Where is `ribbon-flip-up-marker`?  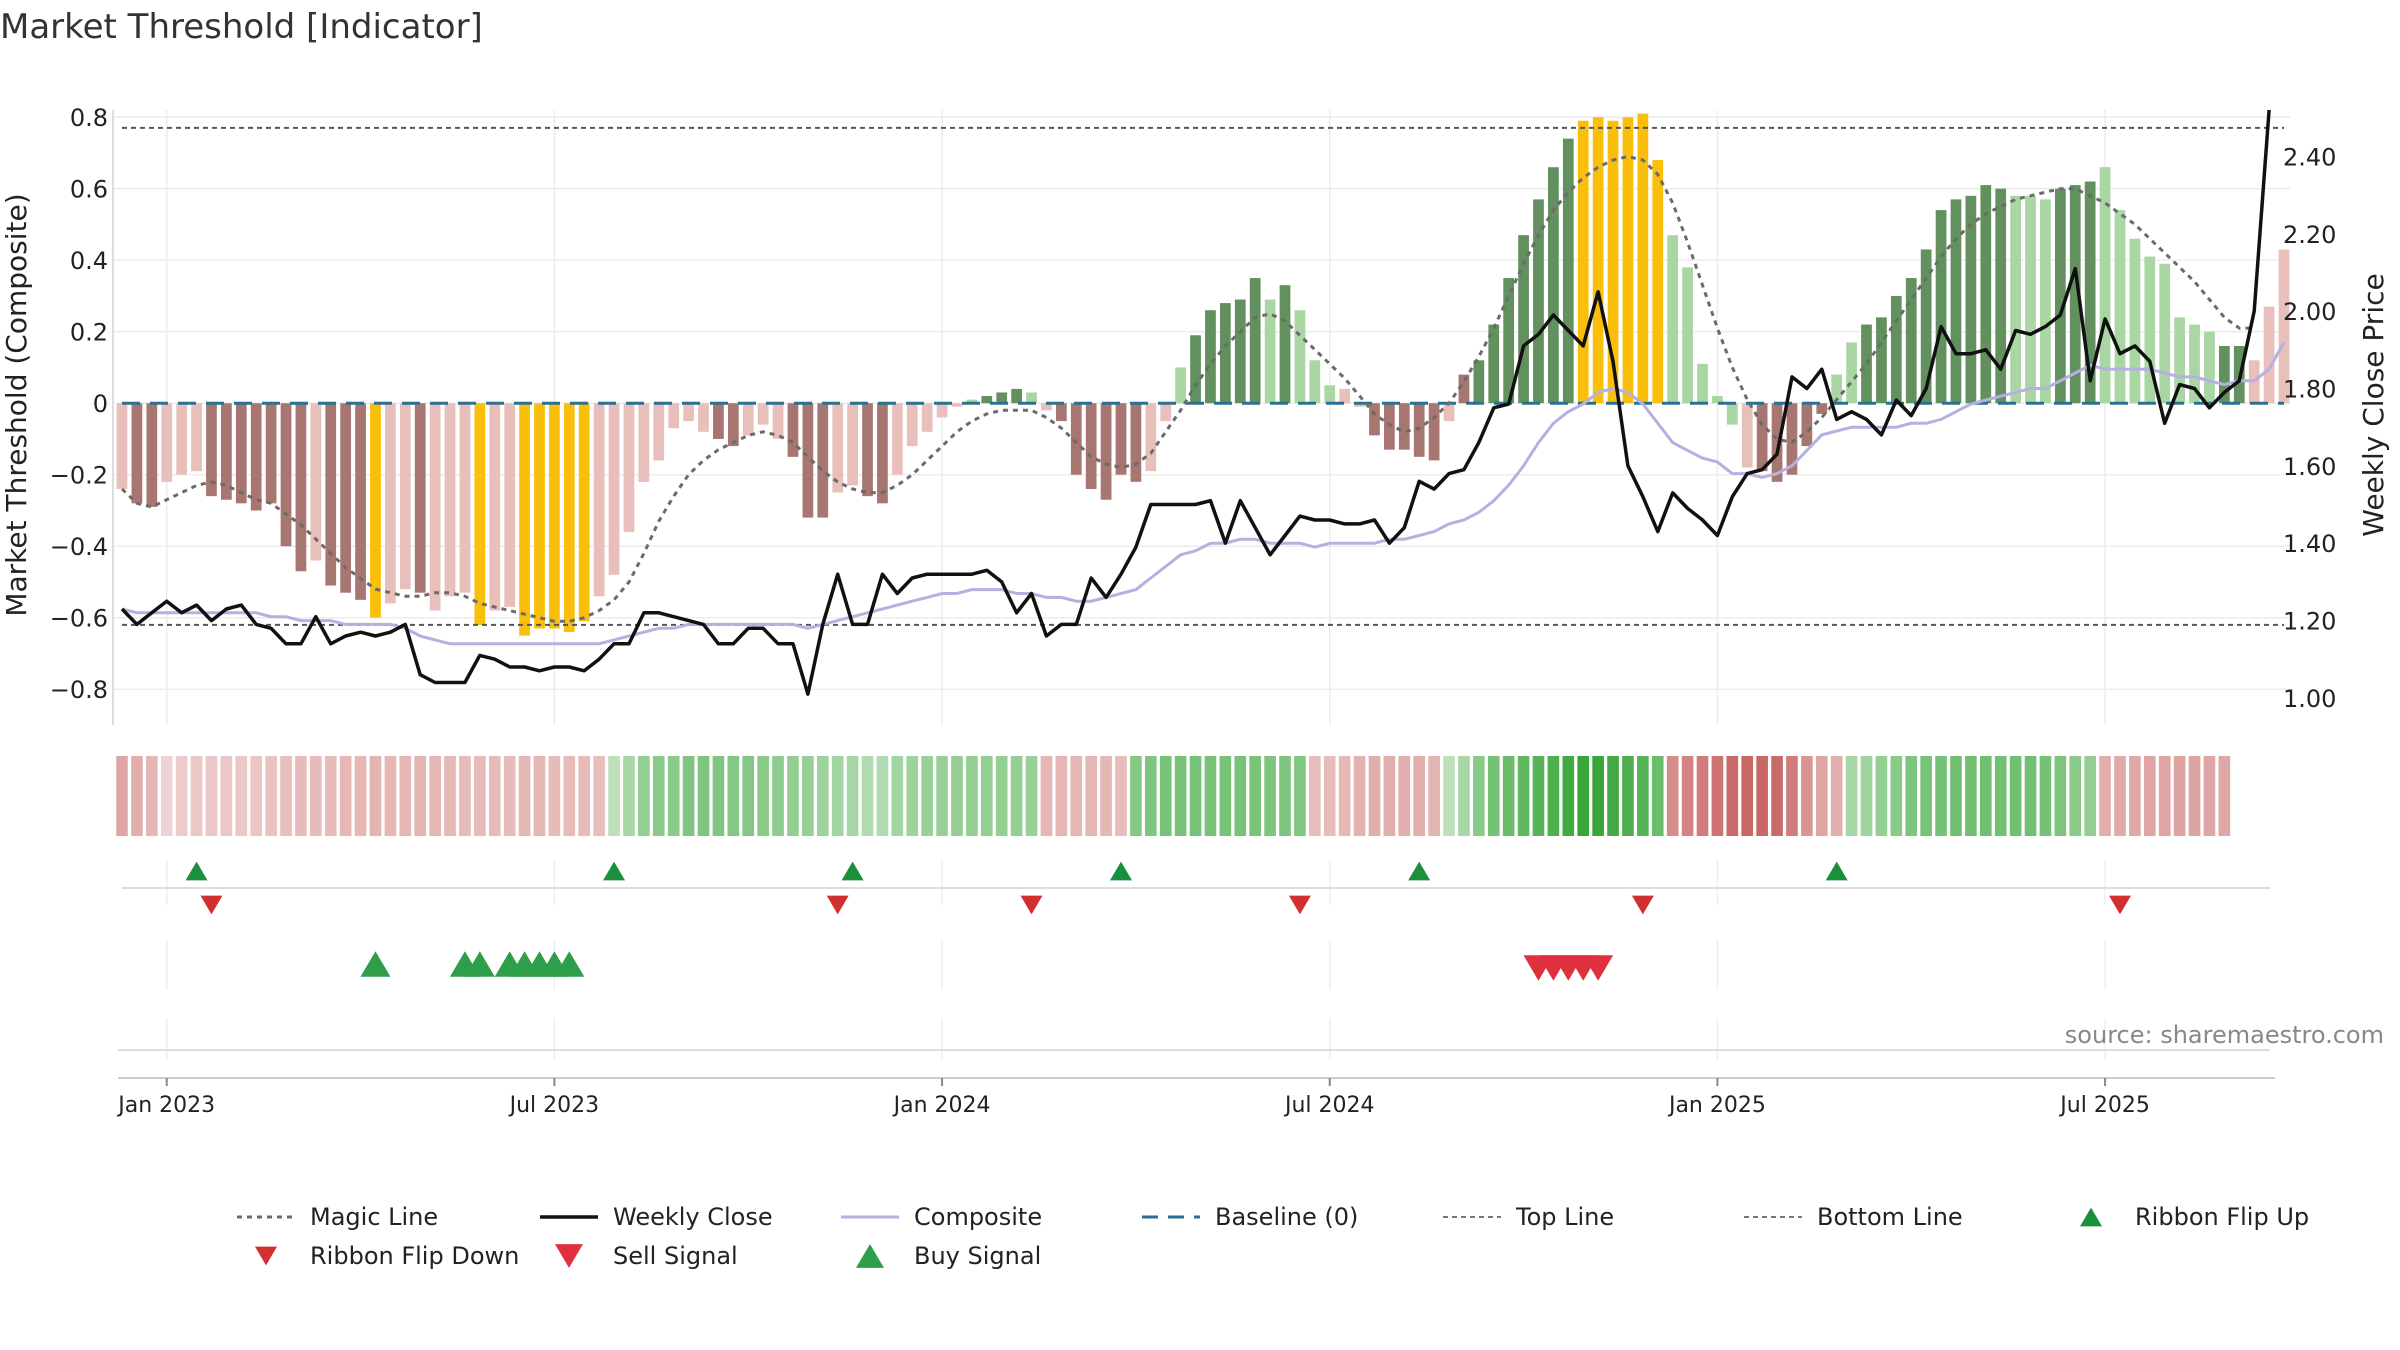 ribbon-flip-up-marker is located at coordinates (196, 871).